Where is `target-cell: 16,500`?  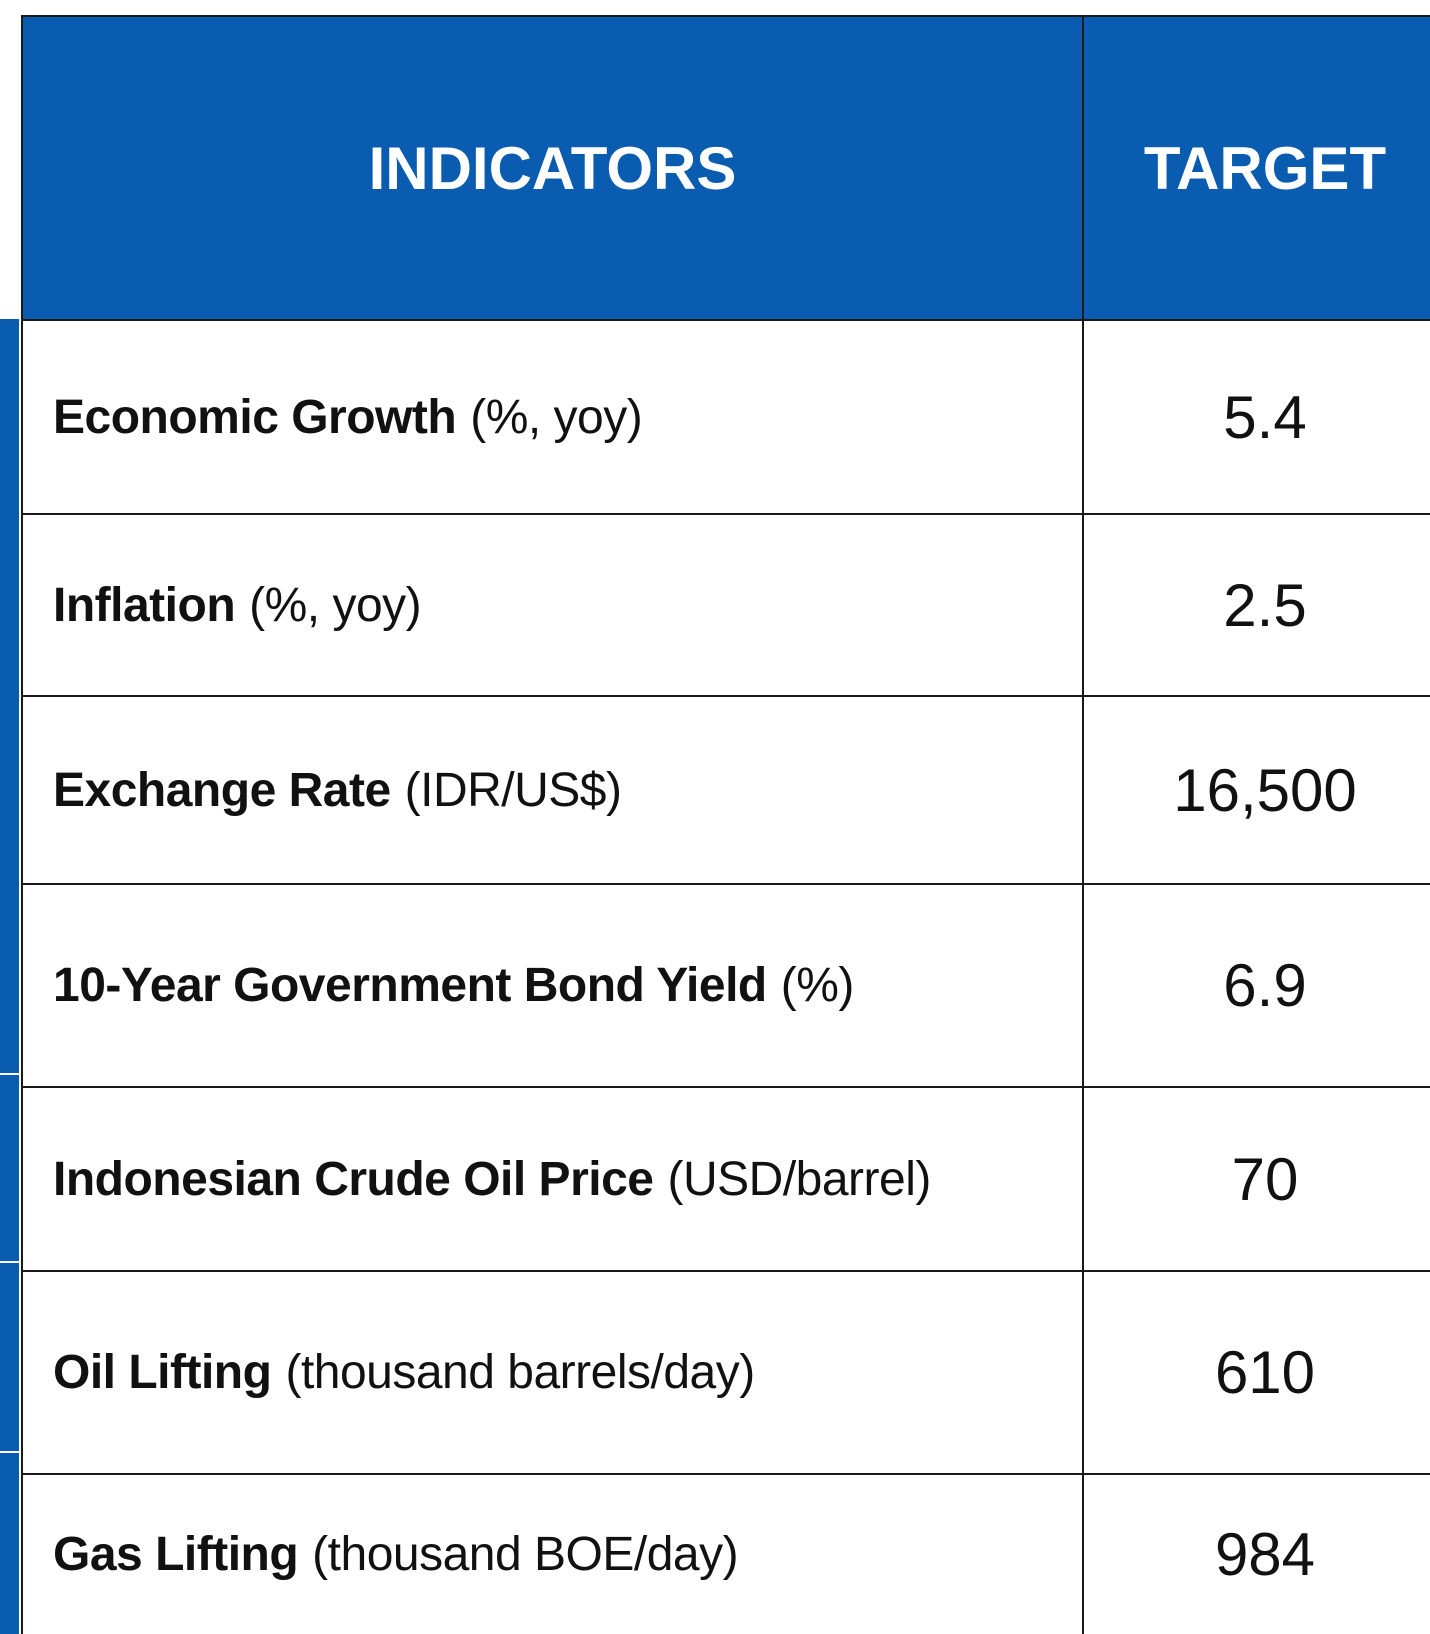
target-cell: 16,500 is located at coordinates (1256, 790).